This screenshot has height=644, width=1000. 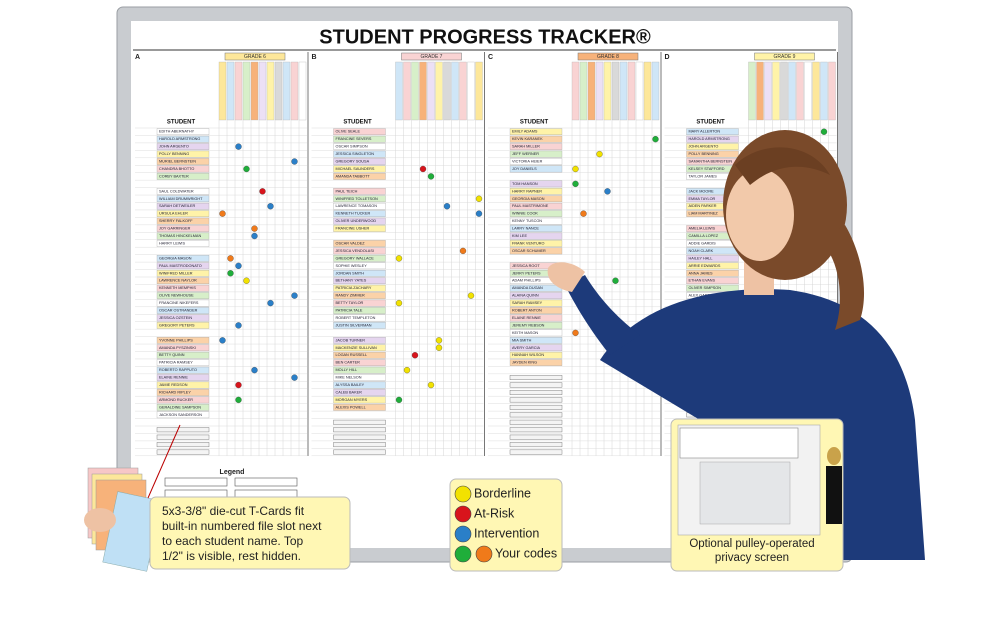 What do you see at coordinates (179, 303) in the screenshot?
I see `student-name: FRANCINE NIKEFERS` at bounding box center [179, 303].